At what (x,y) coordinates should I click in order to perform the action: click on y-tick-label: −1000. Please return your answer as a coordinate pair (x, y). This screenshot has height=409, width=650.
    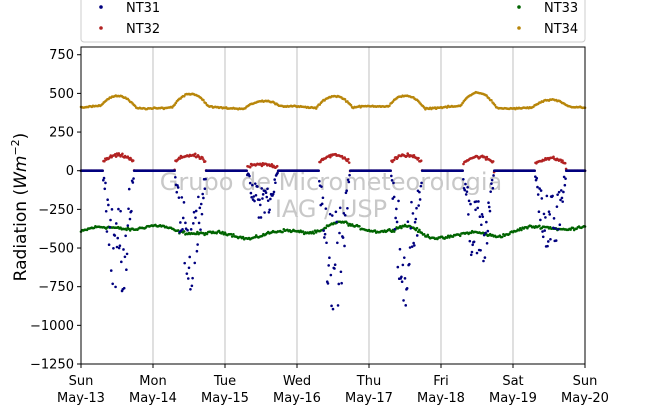
    Looking at the image, I should click on (52, 326).